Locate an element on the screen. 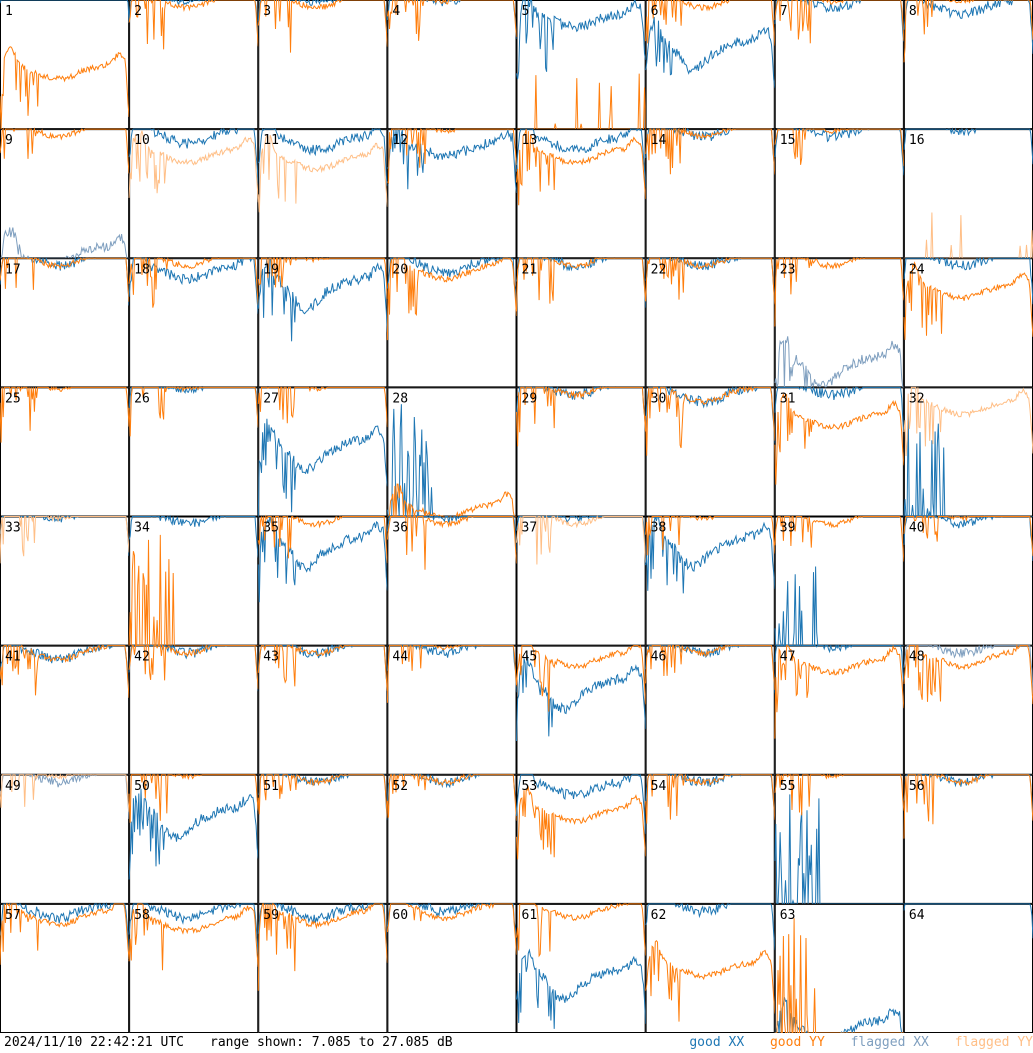  panel-26: 26 is located at coordinates (193, 451).